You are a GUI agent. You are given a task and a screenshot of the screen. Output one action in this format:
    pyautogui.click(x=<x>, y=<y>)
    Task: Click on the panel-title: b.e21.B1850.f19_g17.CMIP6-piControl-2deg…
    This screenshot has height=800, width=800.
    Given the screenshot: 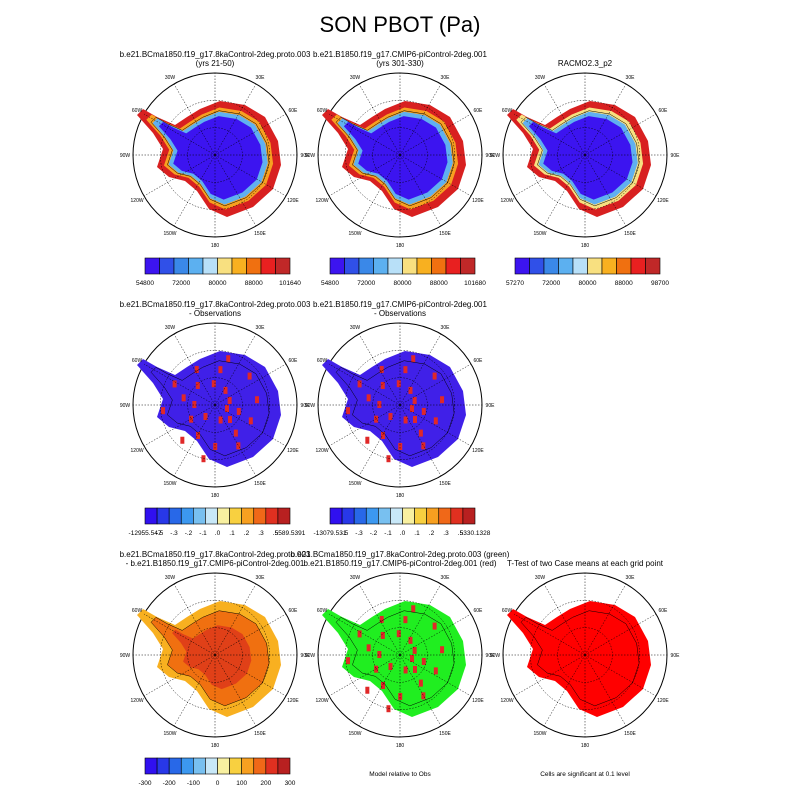 What is the action you would take?
    pyautogui.click(x=399, y=563)
    